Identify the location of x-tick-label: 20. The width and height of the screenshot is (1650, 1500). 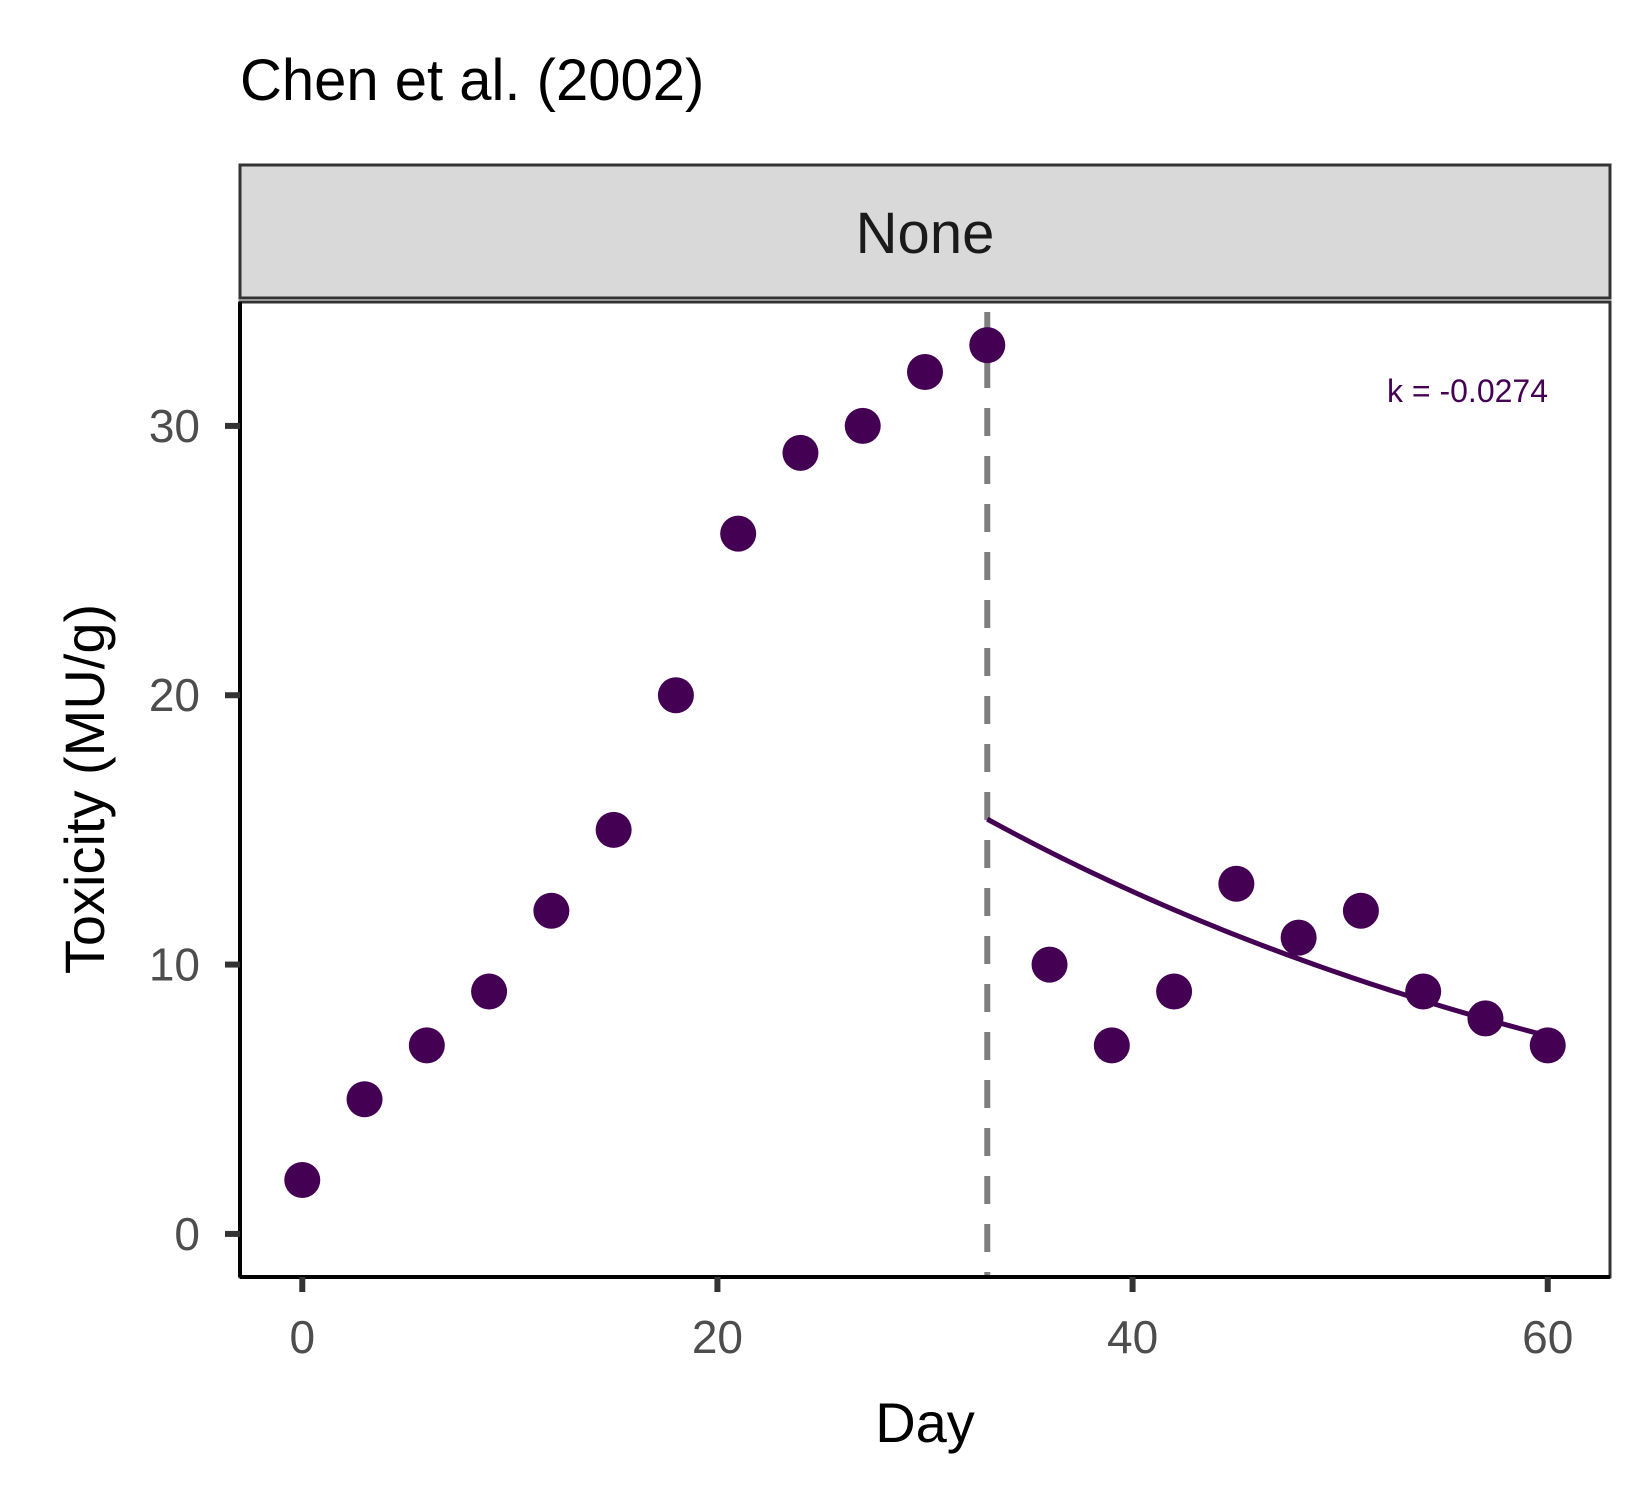
(717, 1337).